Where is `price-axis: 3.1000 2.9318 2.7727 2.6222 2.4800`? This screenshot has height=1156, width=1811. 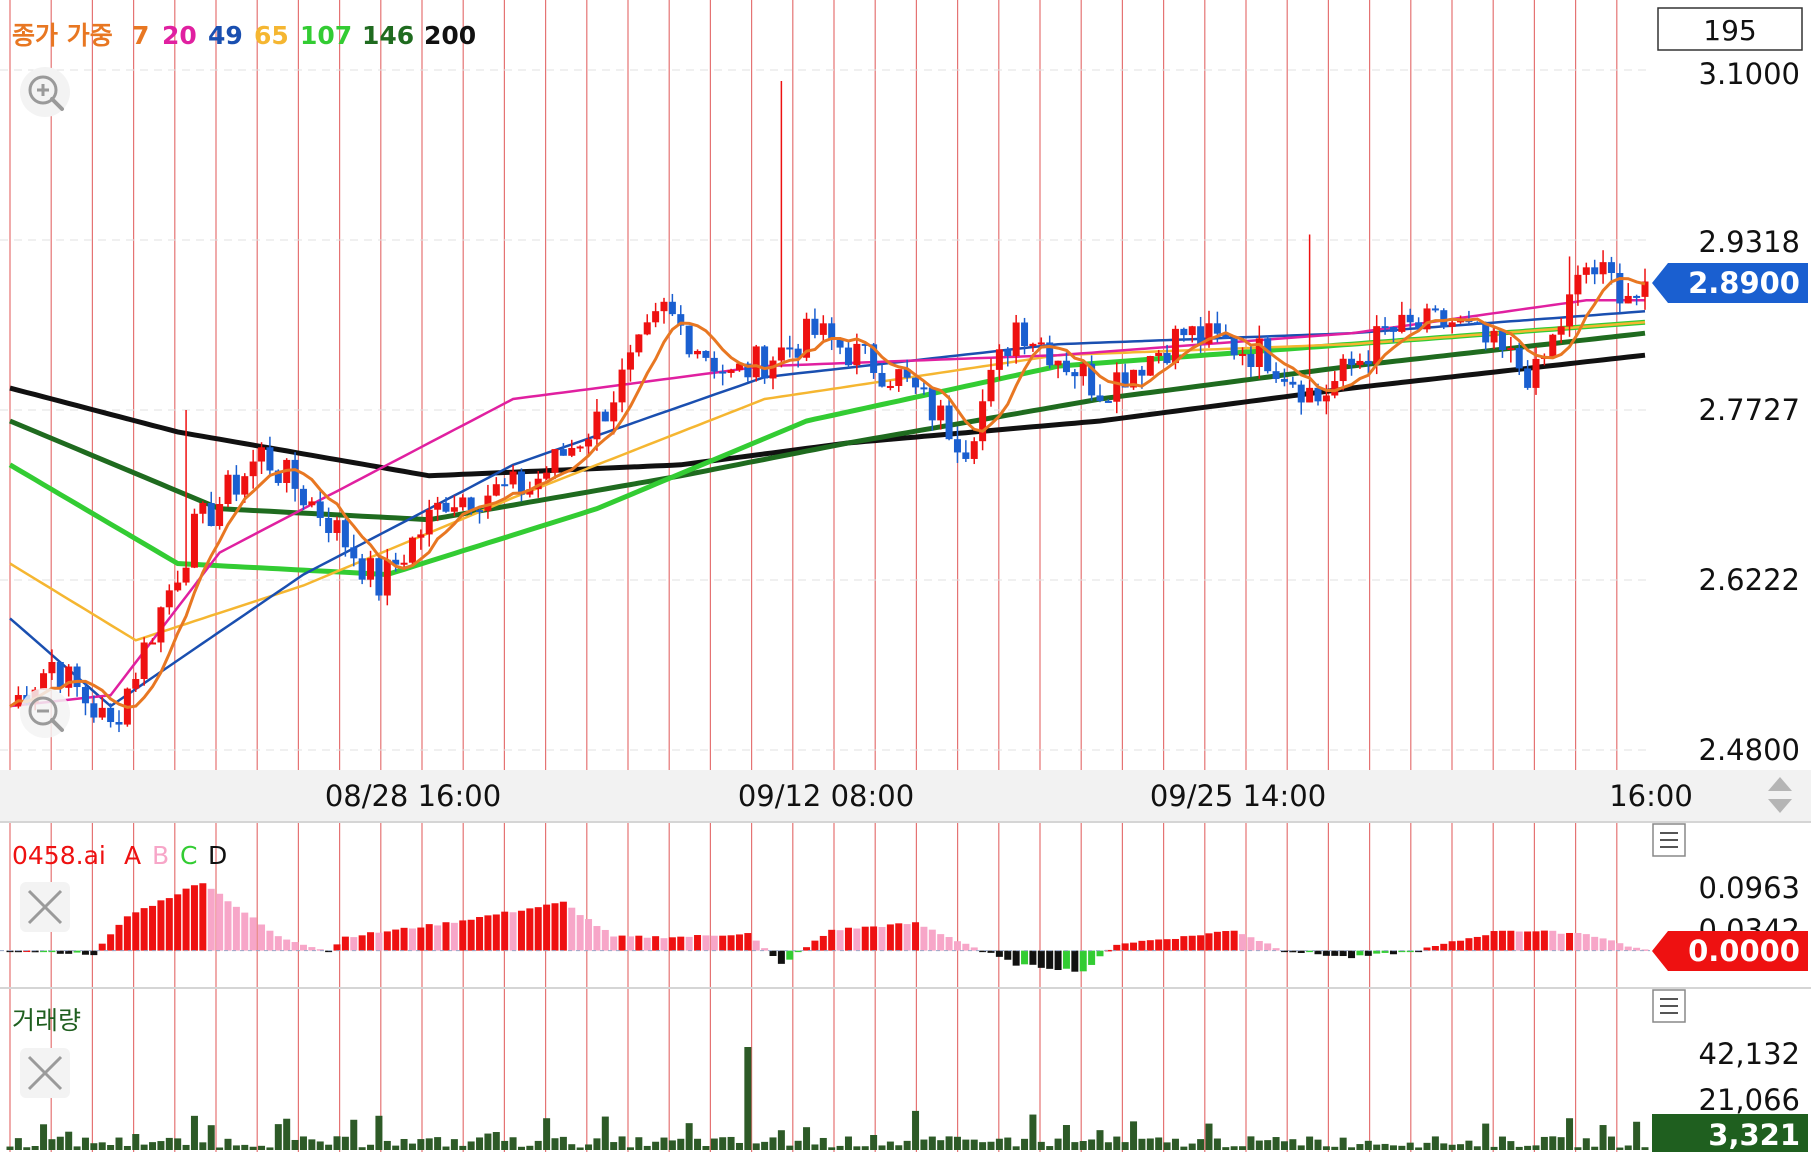
price-axis: 3.1000 2.9318 2.7727 2.6222 2.4800 is located at coordinates (1749, 412).